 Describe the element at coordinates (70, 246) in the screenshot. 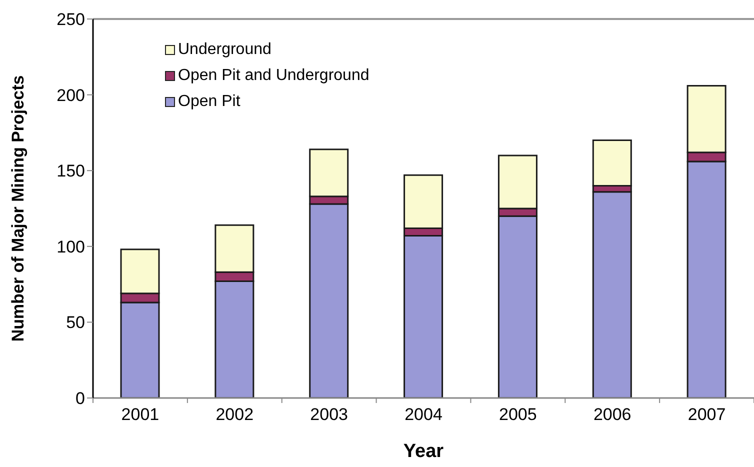

I see `y-tick-label: 100` at that location.